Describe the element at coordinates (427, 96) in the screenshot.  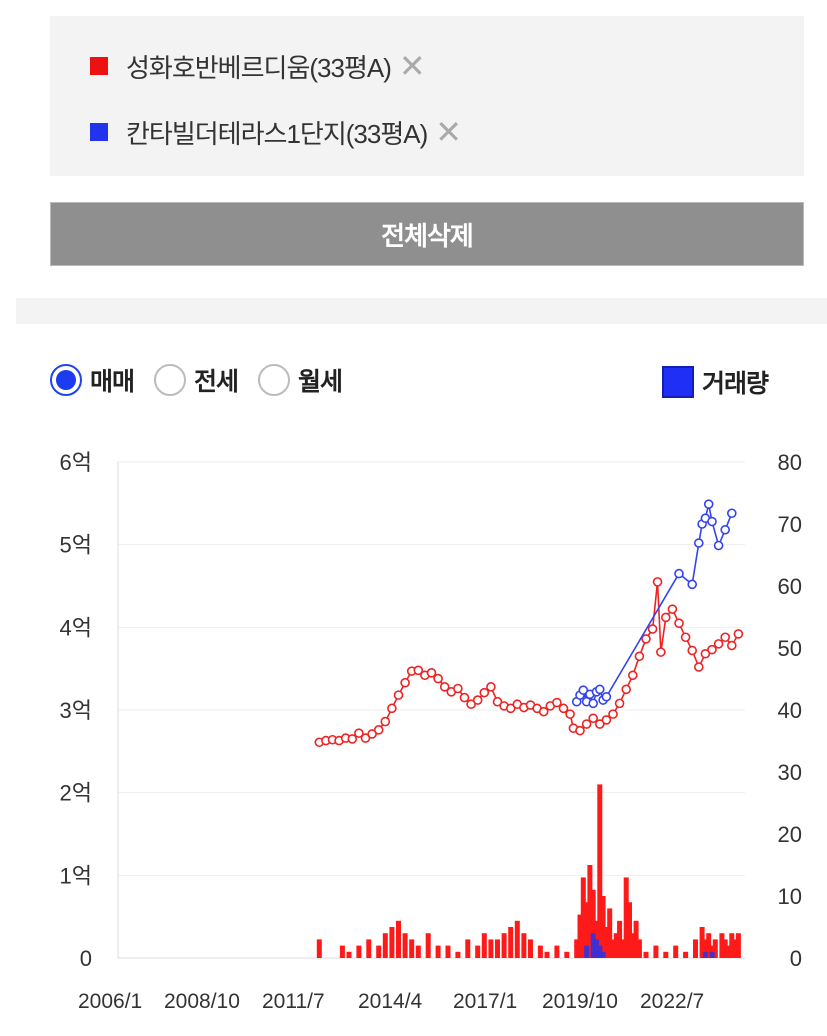
I see `compare-list: 성화호반베르디움(33평A) ✕ 칸타빌더테라스1단지(33평A) ✕` at that location.